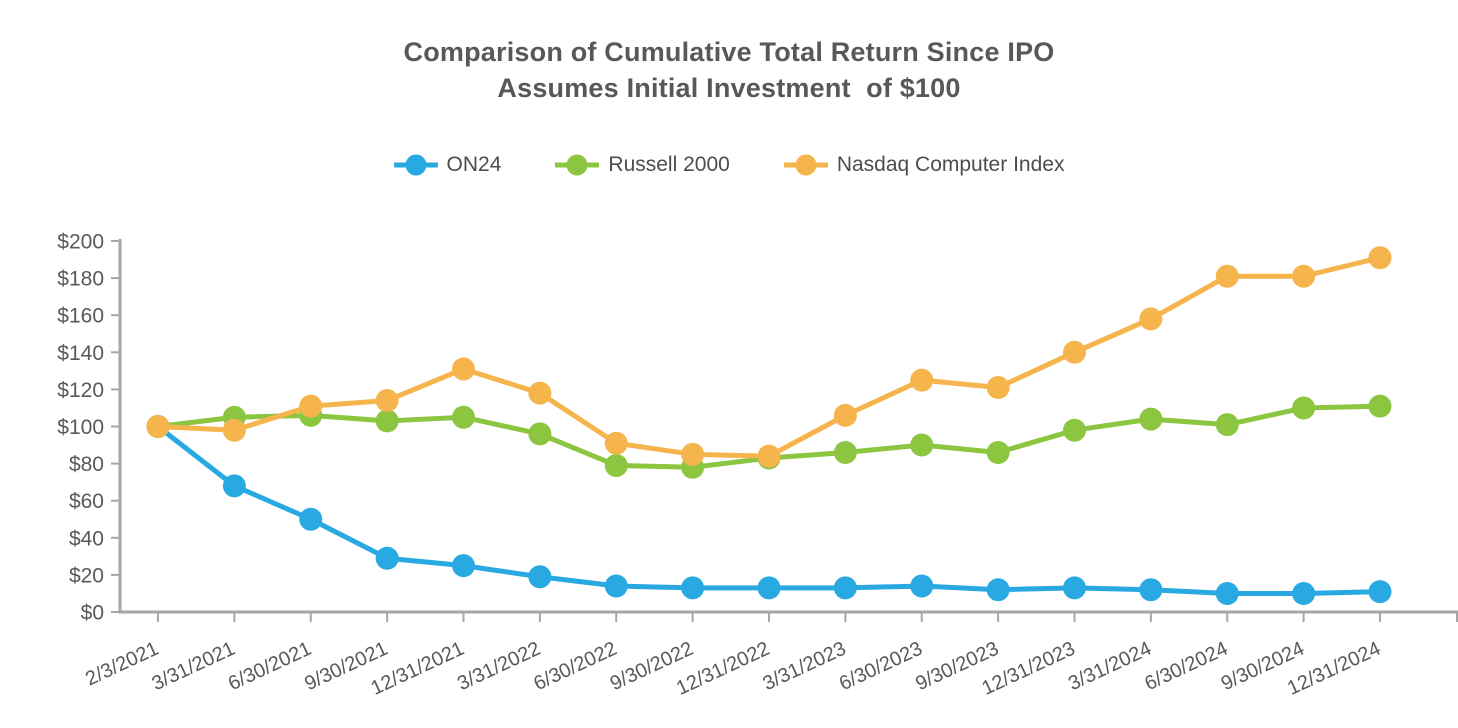  I want to click on legend-item-nasdaq-computer-index: Nasdaq Computer Index, so click(924, 165).